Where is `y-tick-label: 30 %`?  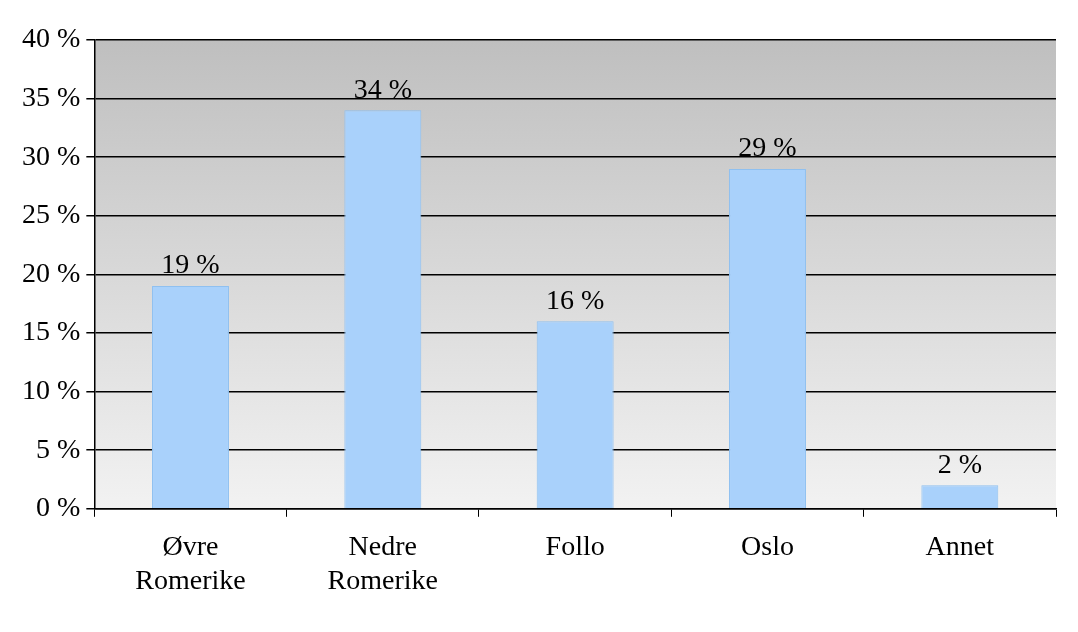 y-tick-label: 30 % is located at coordinates (51, 155).